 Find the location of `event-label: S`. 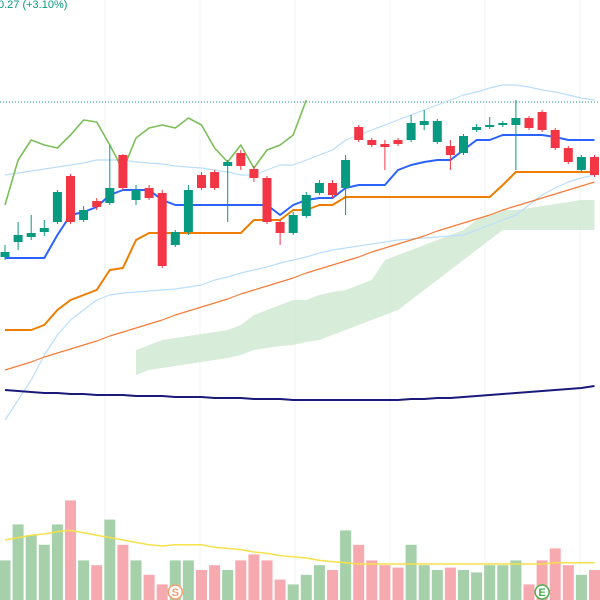

event-label: S is located at coordinates (175, 593).